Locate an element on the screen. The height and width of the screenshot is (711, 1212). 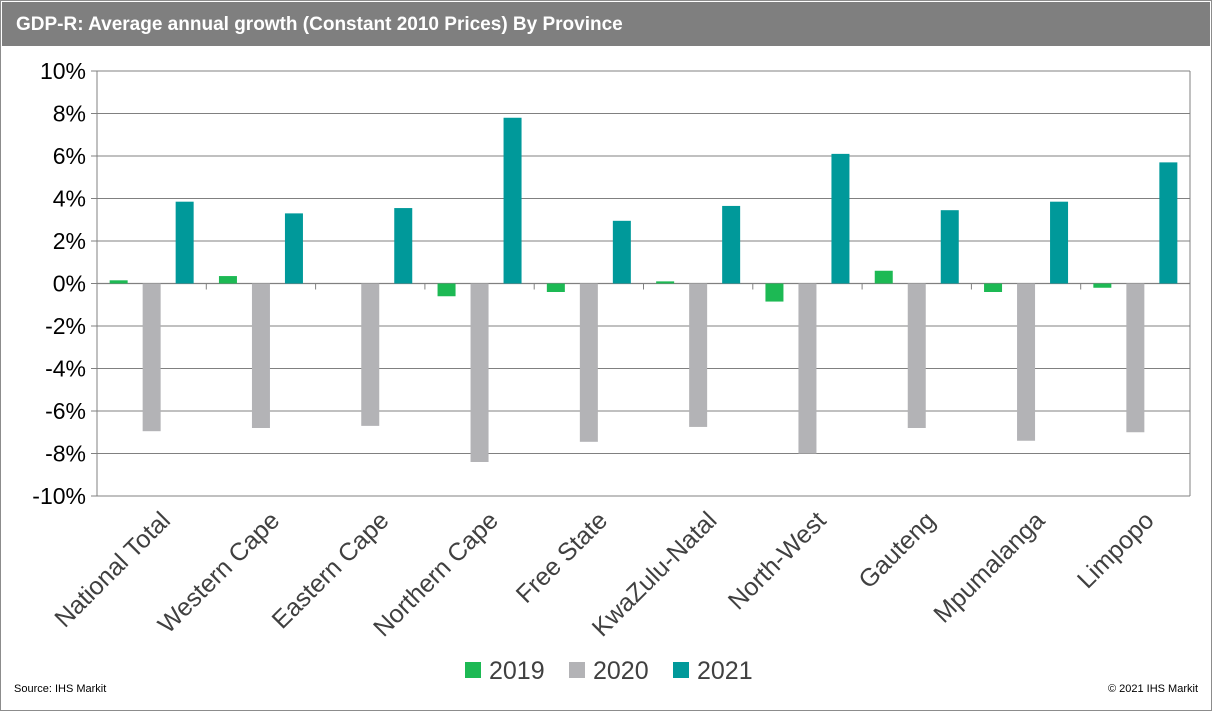
y-tick-label: 10% is located at coordinates (63, 71).